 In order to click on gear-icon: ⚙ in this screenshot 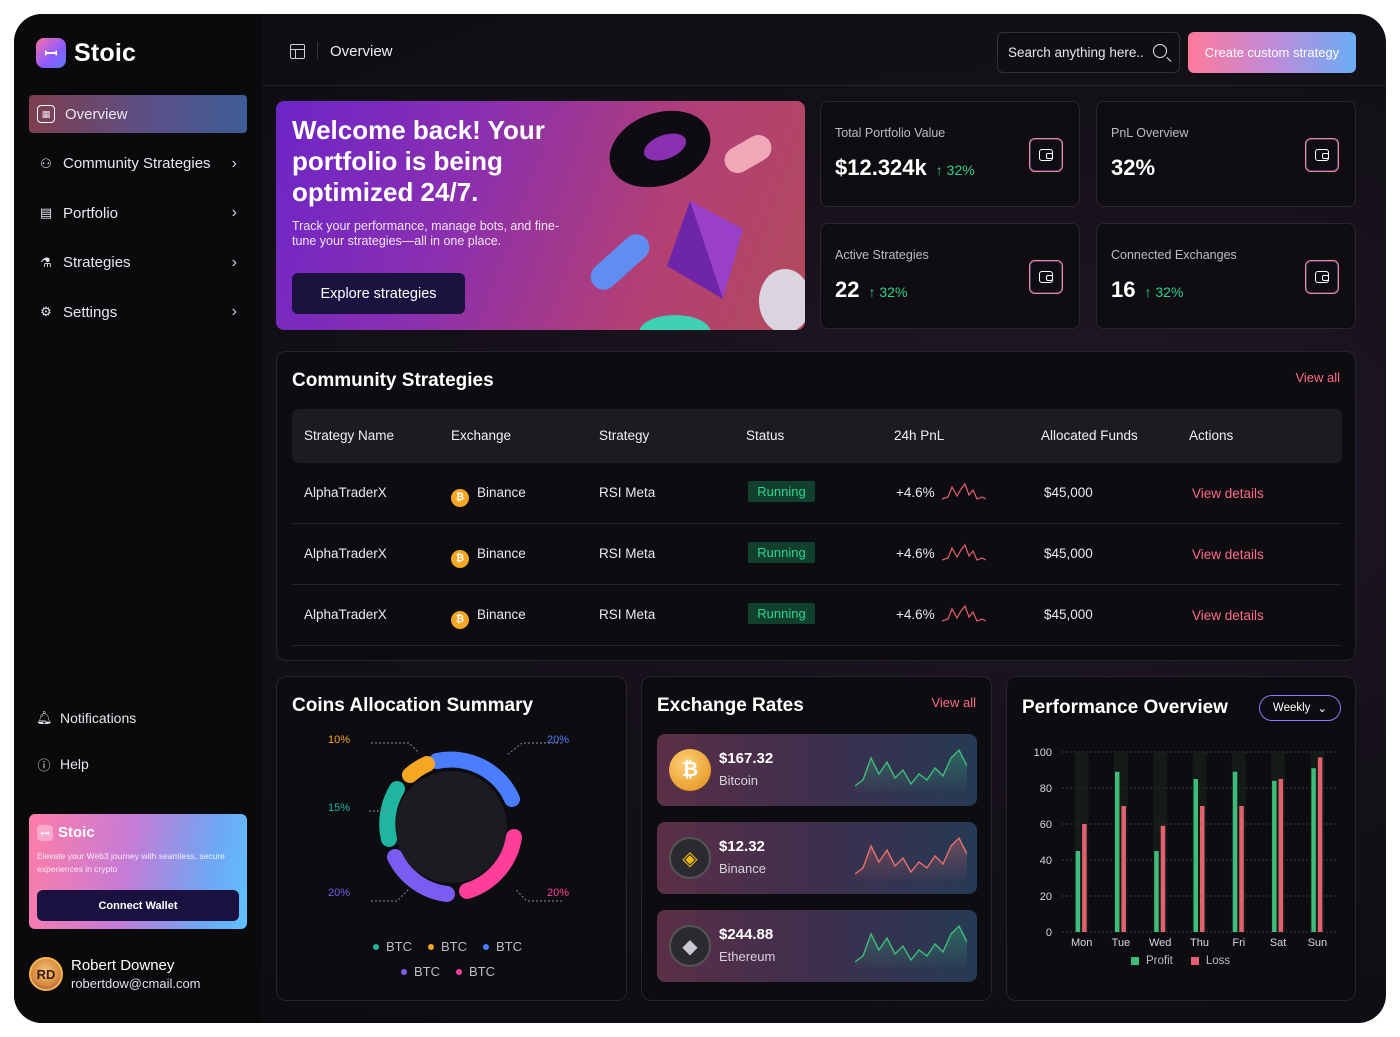, I will do `click(46, 311)`.